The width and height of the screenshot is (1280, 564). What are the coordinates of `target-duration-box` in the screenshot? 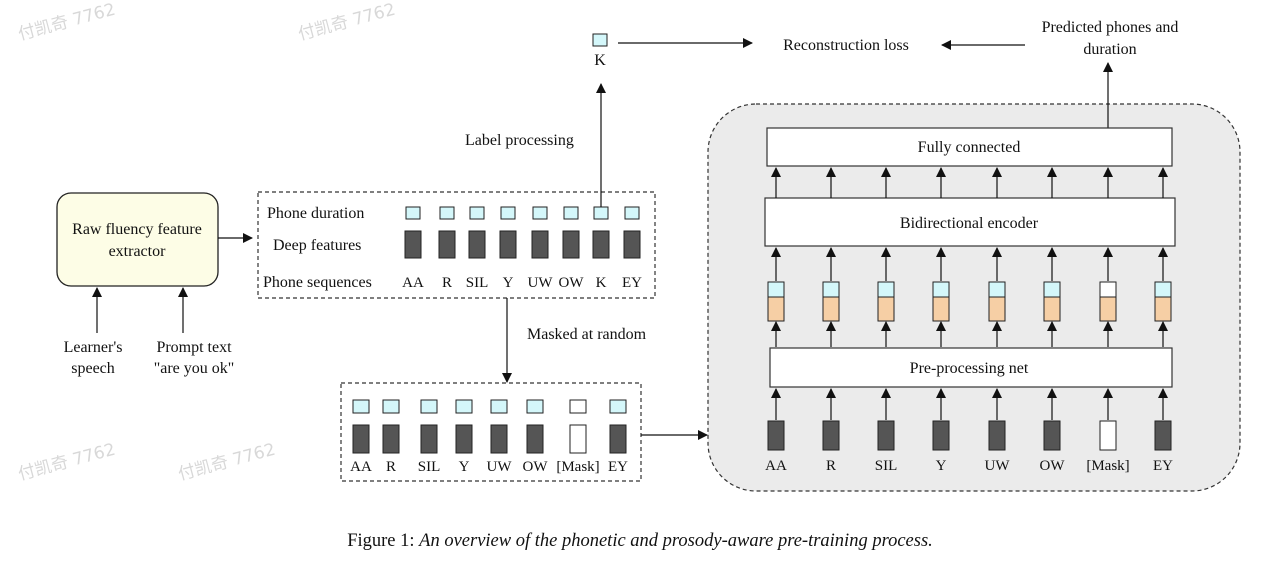 It's located at (600, 40).